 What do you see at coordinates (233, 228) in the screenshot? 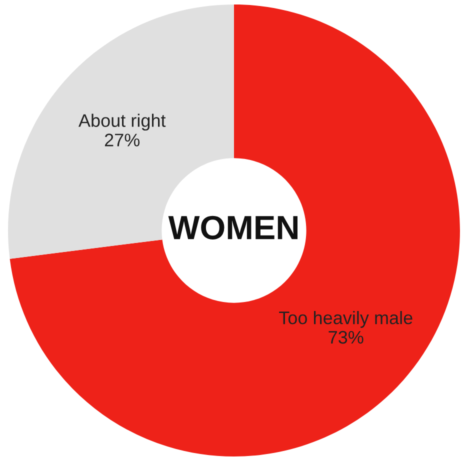
I see `text: WOMEN` at bounding box center [233, 228].